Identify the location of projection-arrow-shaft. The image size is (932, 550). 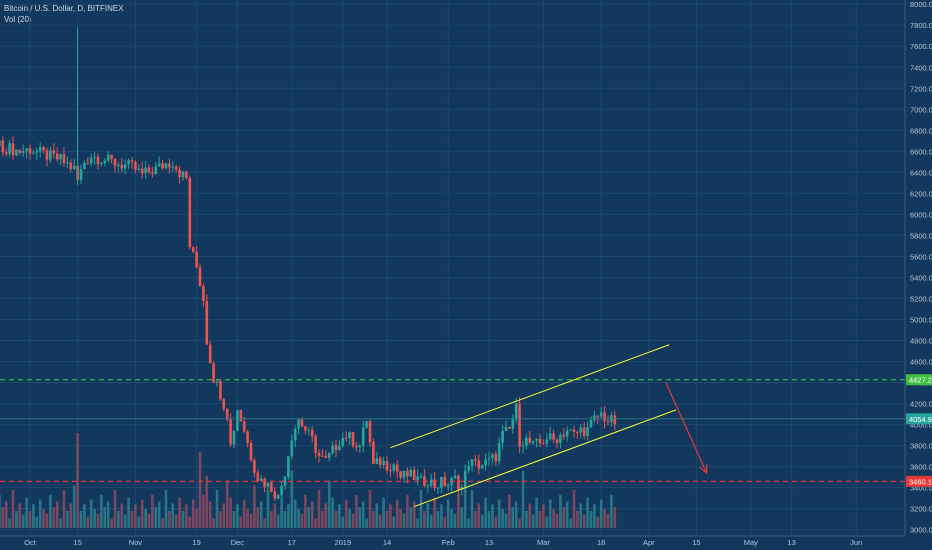
(686, 428).